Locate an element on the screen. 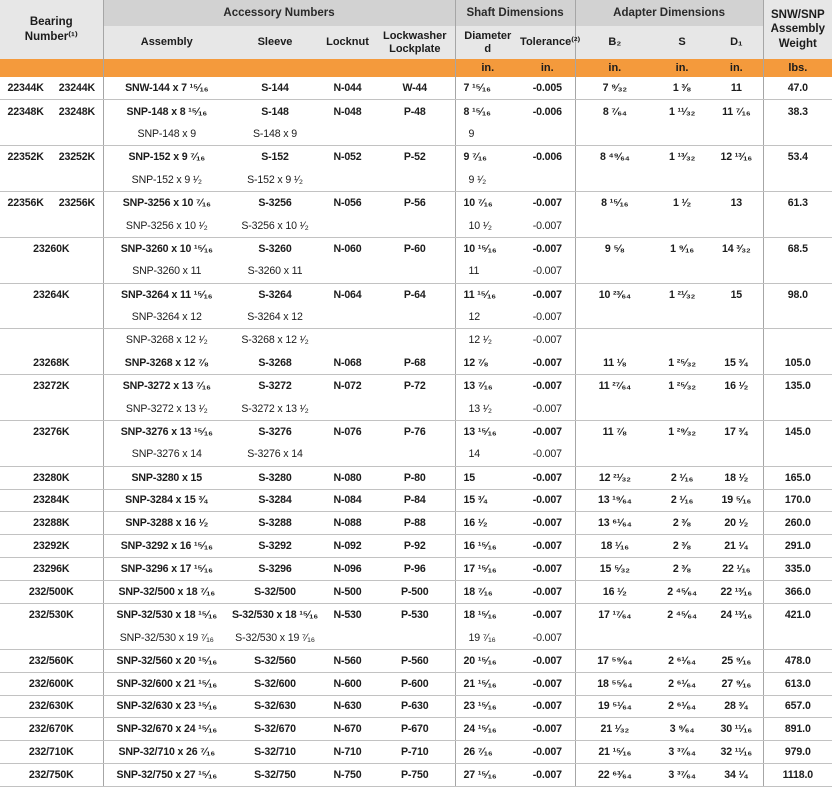 Image resolution: width=832 pixels, height=788 pixels. cell-weight is located at coordinates (797, 340).